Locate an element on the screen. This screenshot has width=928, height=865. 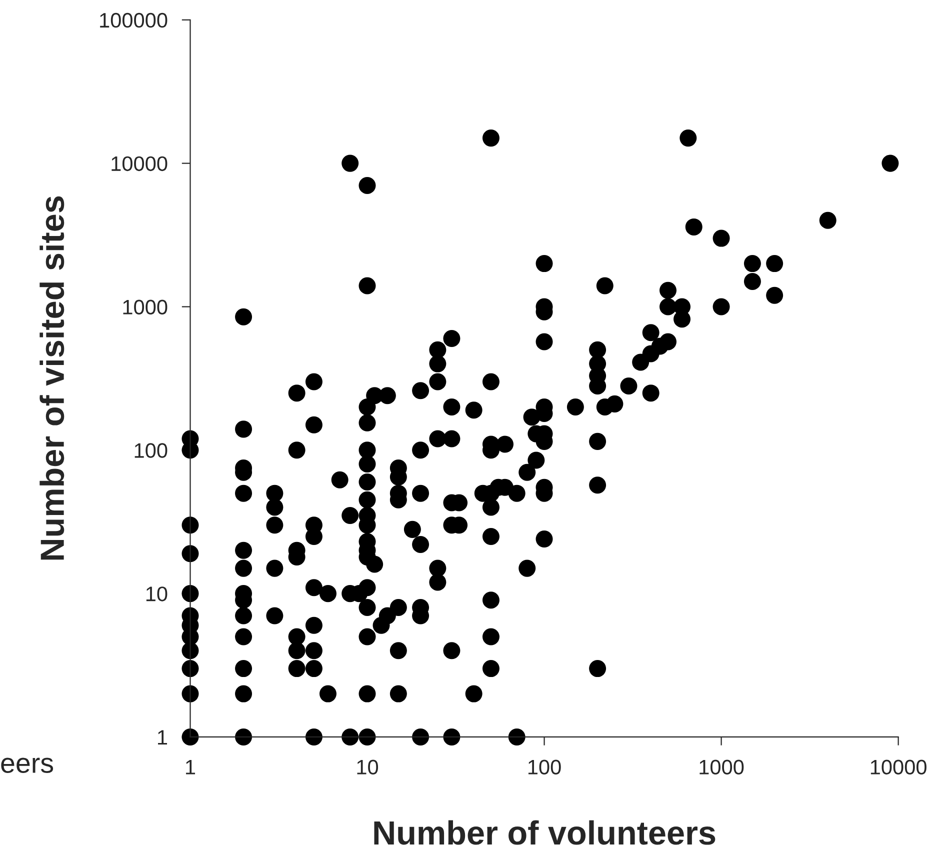
text: eers is located at coordinates (27, 765).